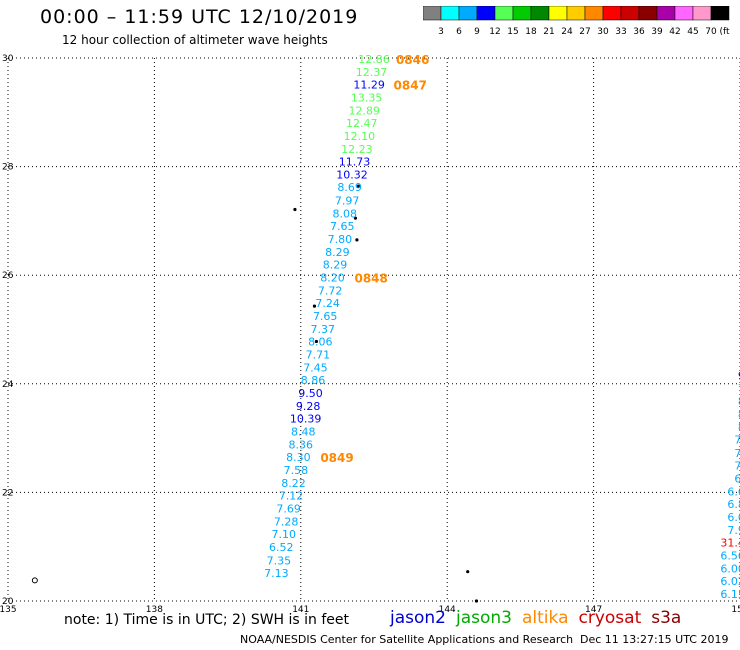  What do you see at coordinates (293, 483) in the screenshot?
I see `wave-height-value: 8.22` at bounding box center [293, 483].